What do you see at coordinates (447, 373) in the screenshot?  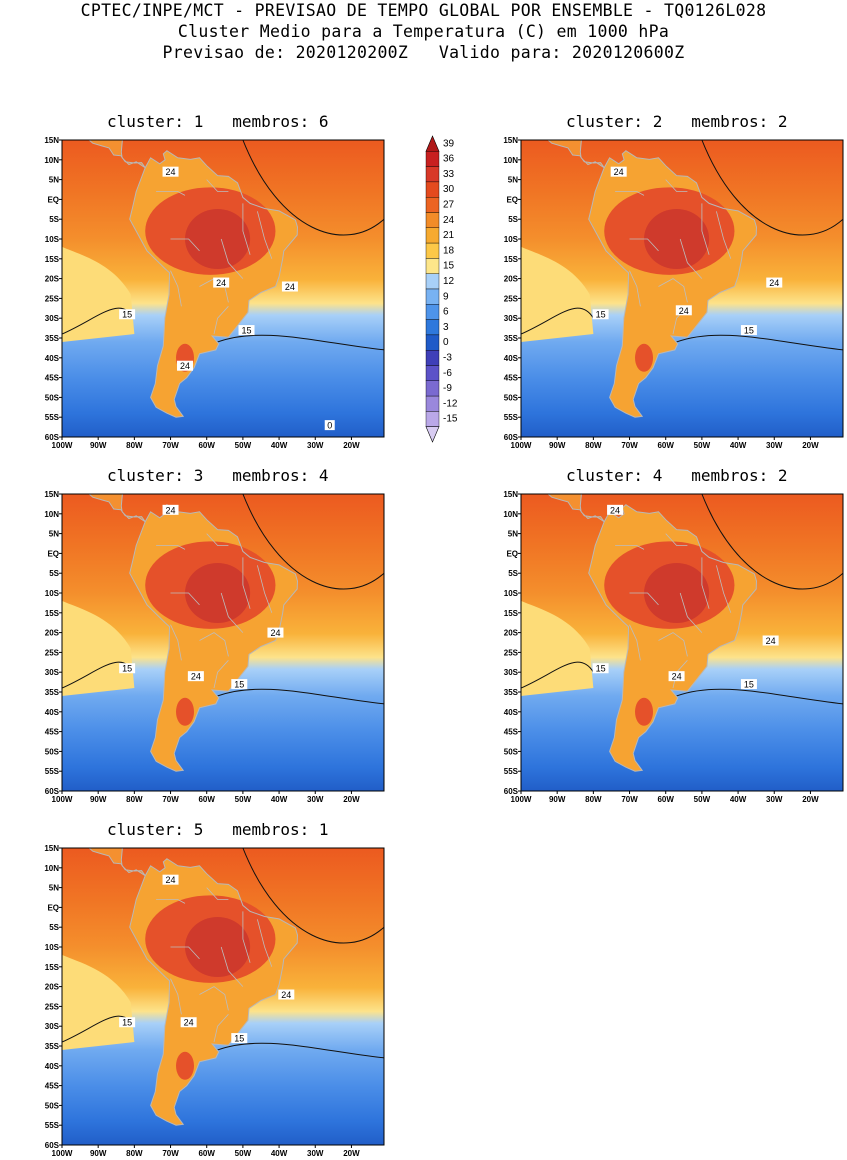 I see `colorbar-label: -6` at bounding box center [447, 373].